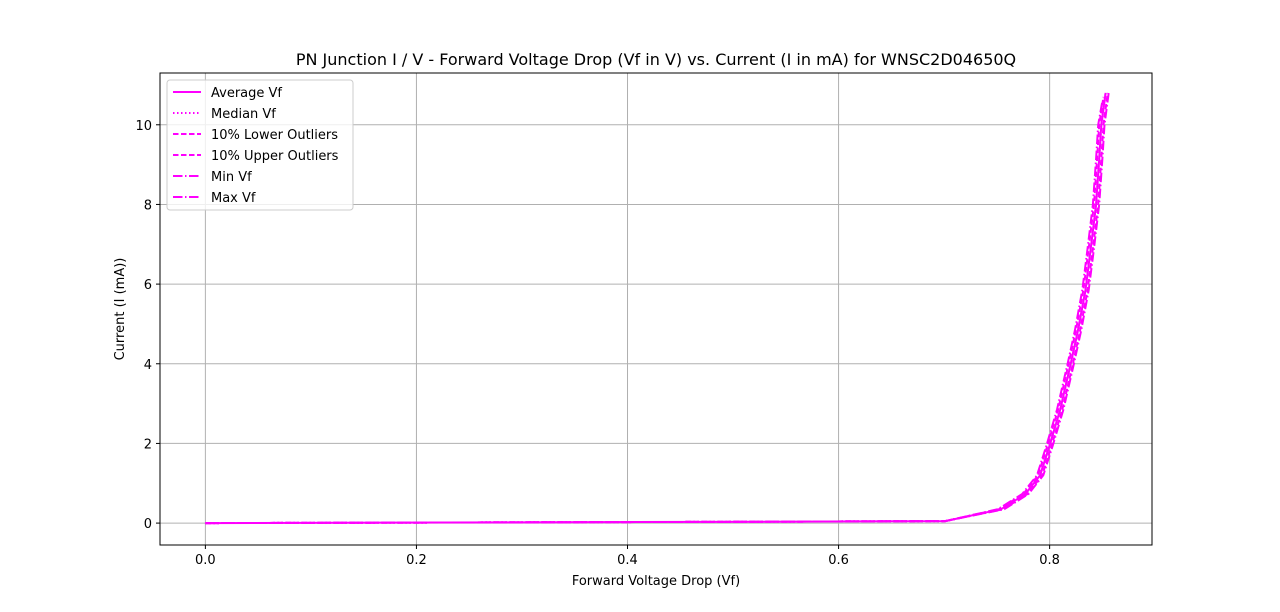  I want to click on x-tick-label: 0.4, so click(627, 560).